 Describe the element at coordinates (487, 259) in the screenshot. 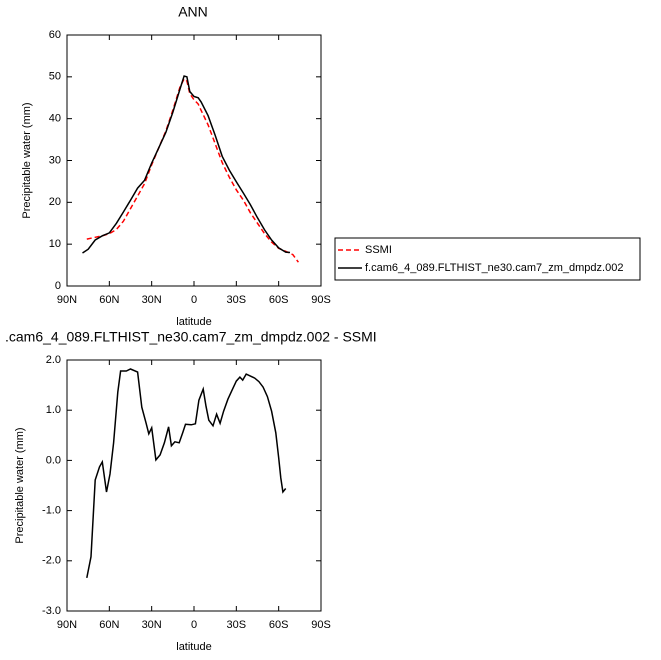

I see `legend-box` at that location.